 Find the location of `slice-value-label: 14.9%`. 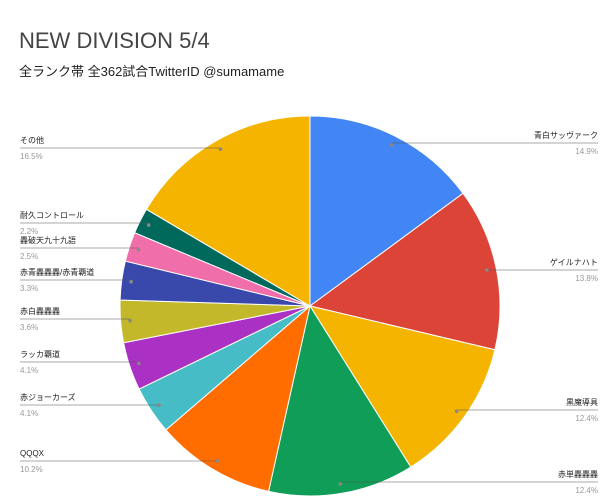

slice-value-label: 14.9% is located at coordinates (586, 151).